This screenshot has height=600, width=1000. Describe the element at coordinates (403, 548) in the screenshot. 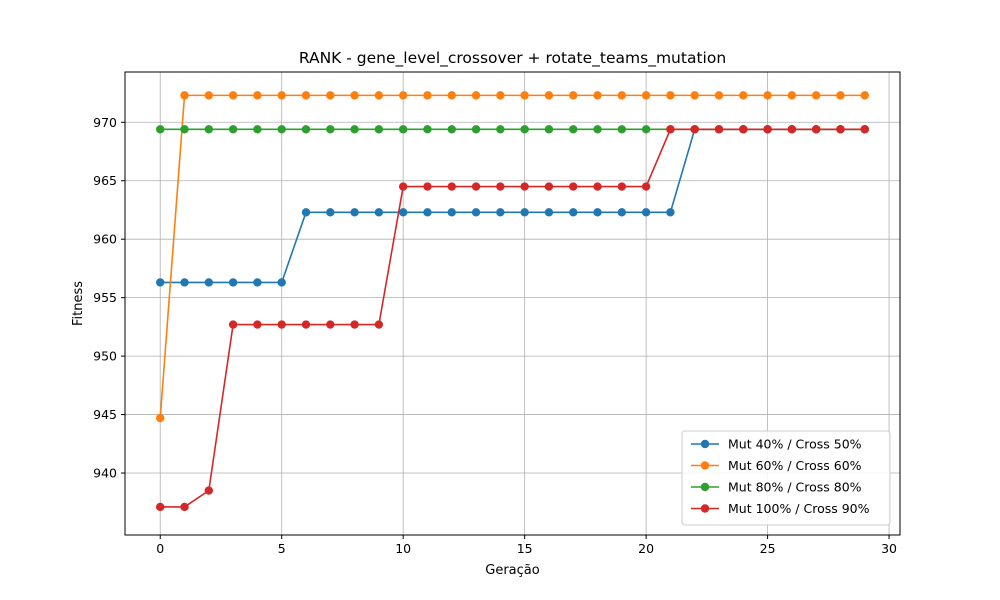

I see `x-tick-label: 10` at that location.